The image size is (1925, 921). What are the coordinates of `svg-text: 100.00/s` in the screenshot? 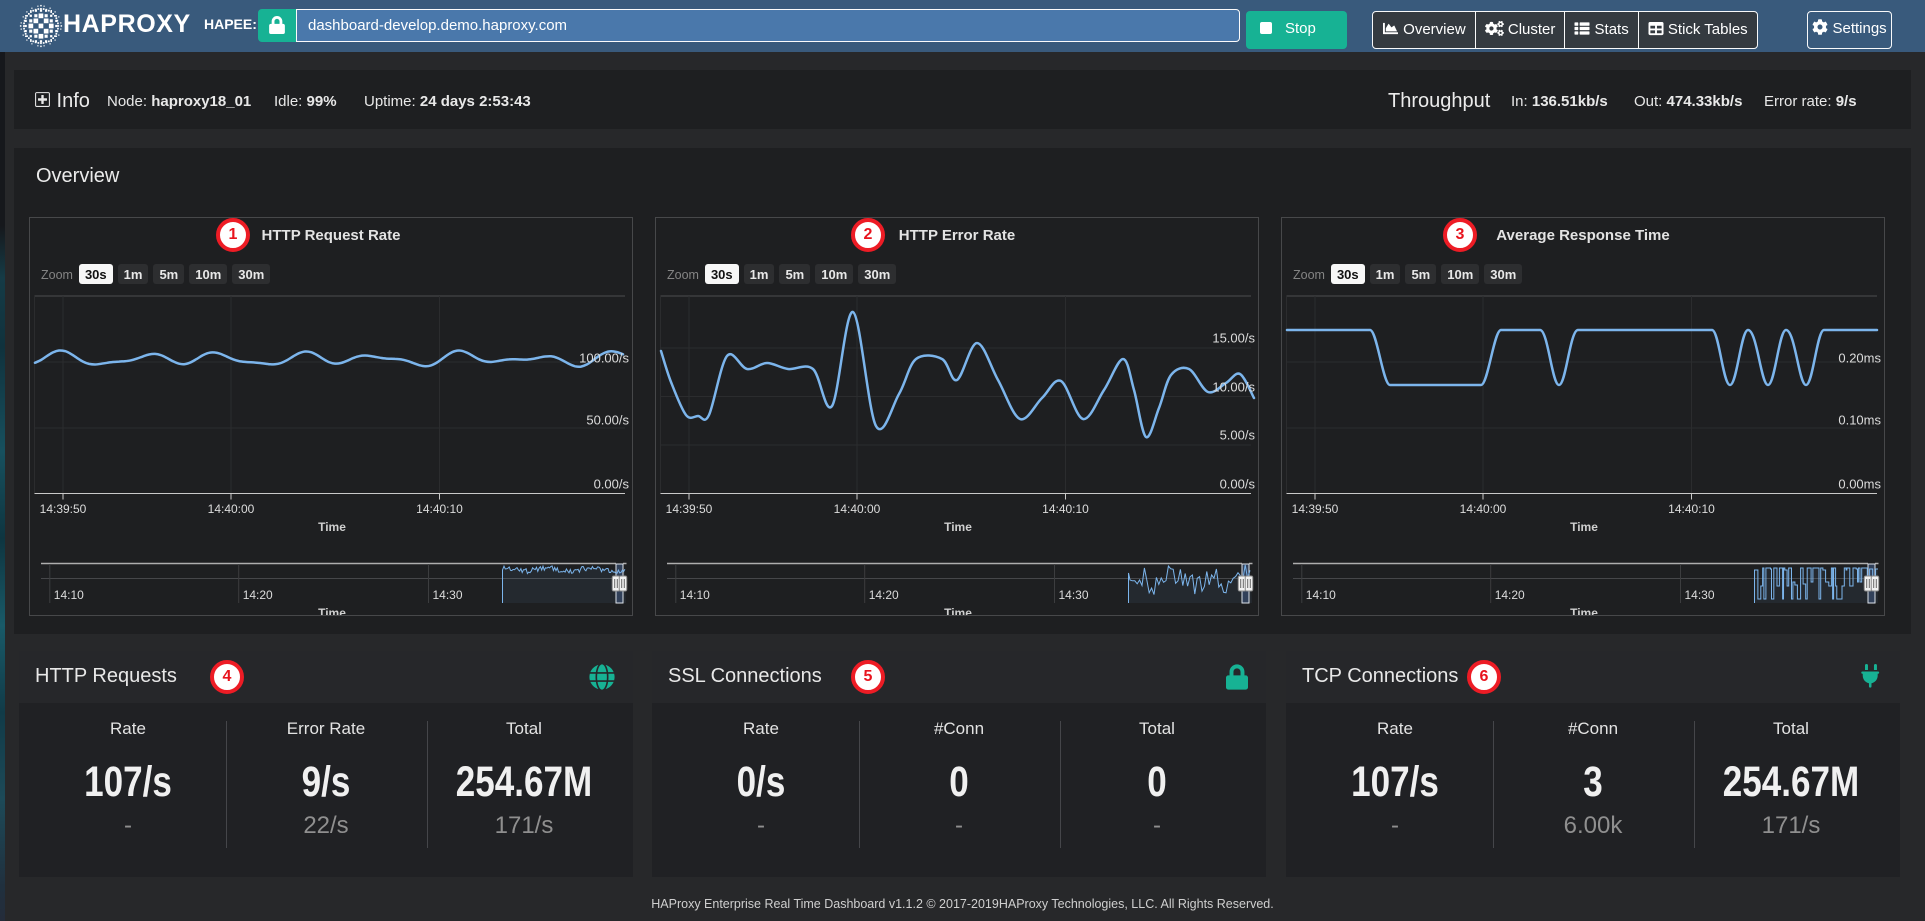 It's located at (604, 358).